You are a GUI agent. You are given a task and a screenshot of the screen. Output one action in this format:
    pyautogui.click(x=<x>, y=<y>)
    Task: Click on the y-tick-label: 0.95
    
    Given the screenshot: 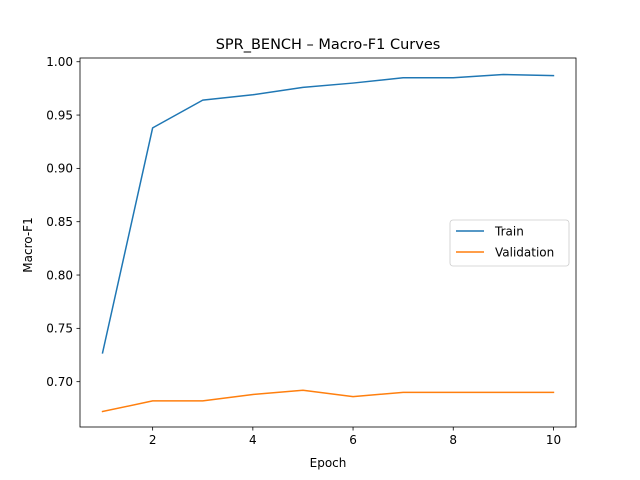 What is the action you would take?
    pyautogui.click(x=59, y=115)
    